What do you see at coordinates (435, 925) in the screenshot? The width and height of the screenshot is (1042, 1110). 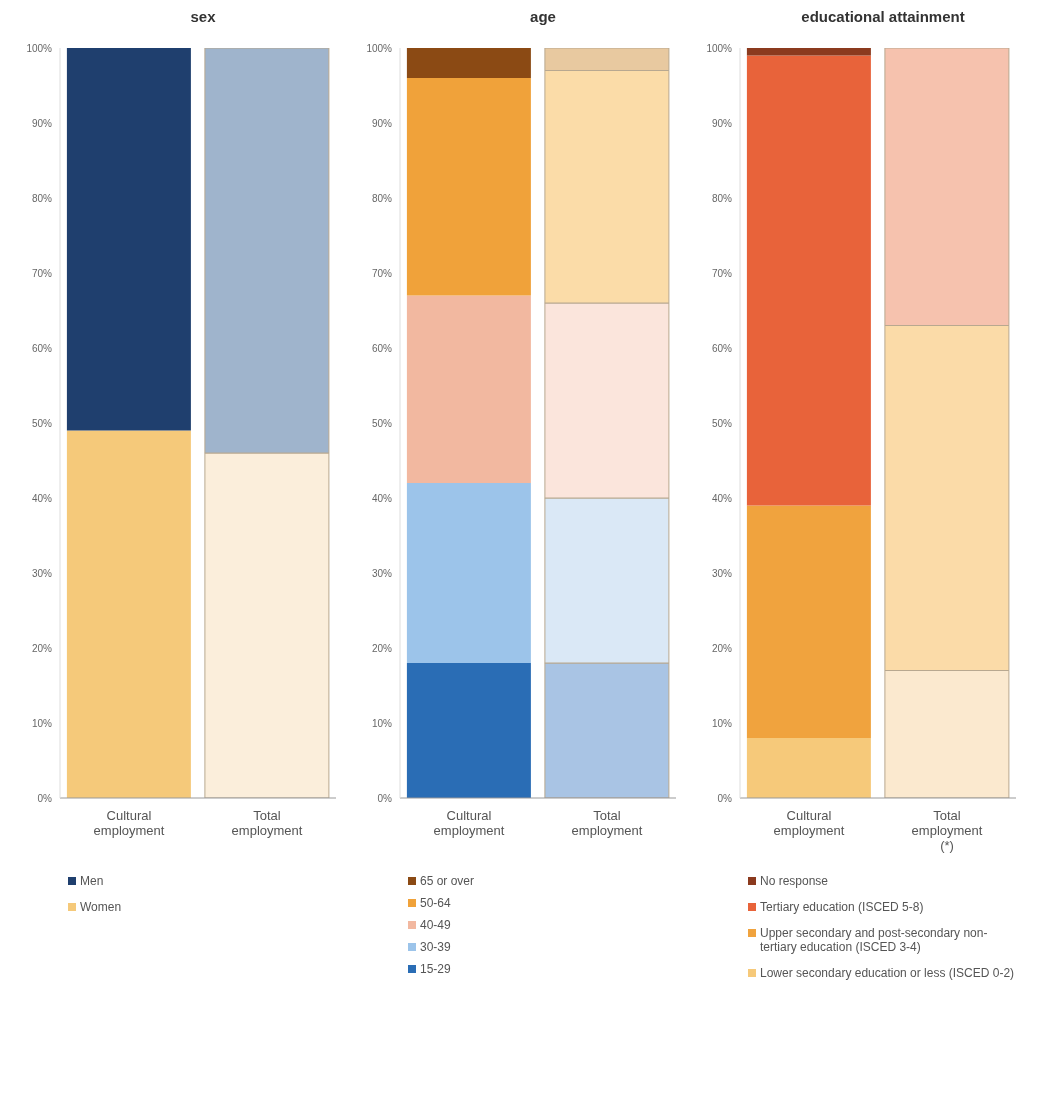 I see `legend-label: 40-49` at bounding box center [435, 925].